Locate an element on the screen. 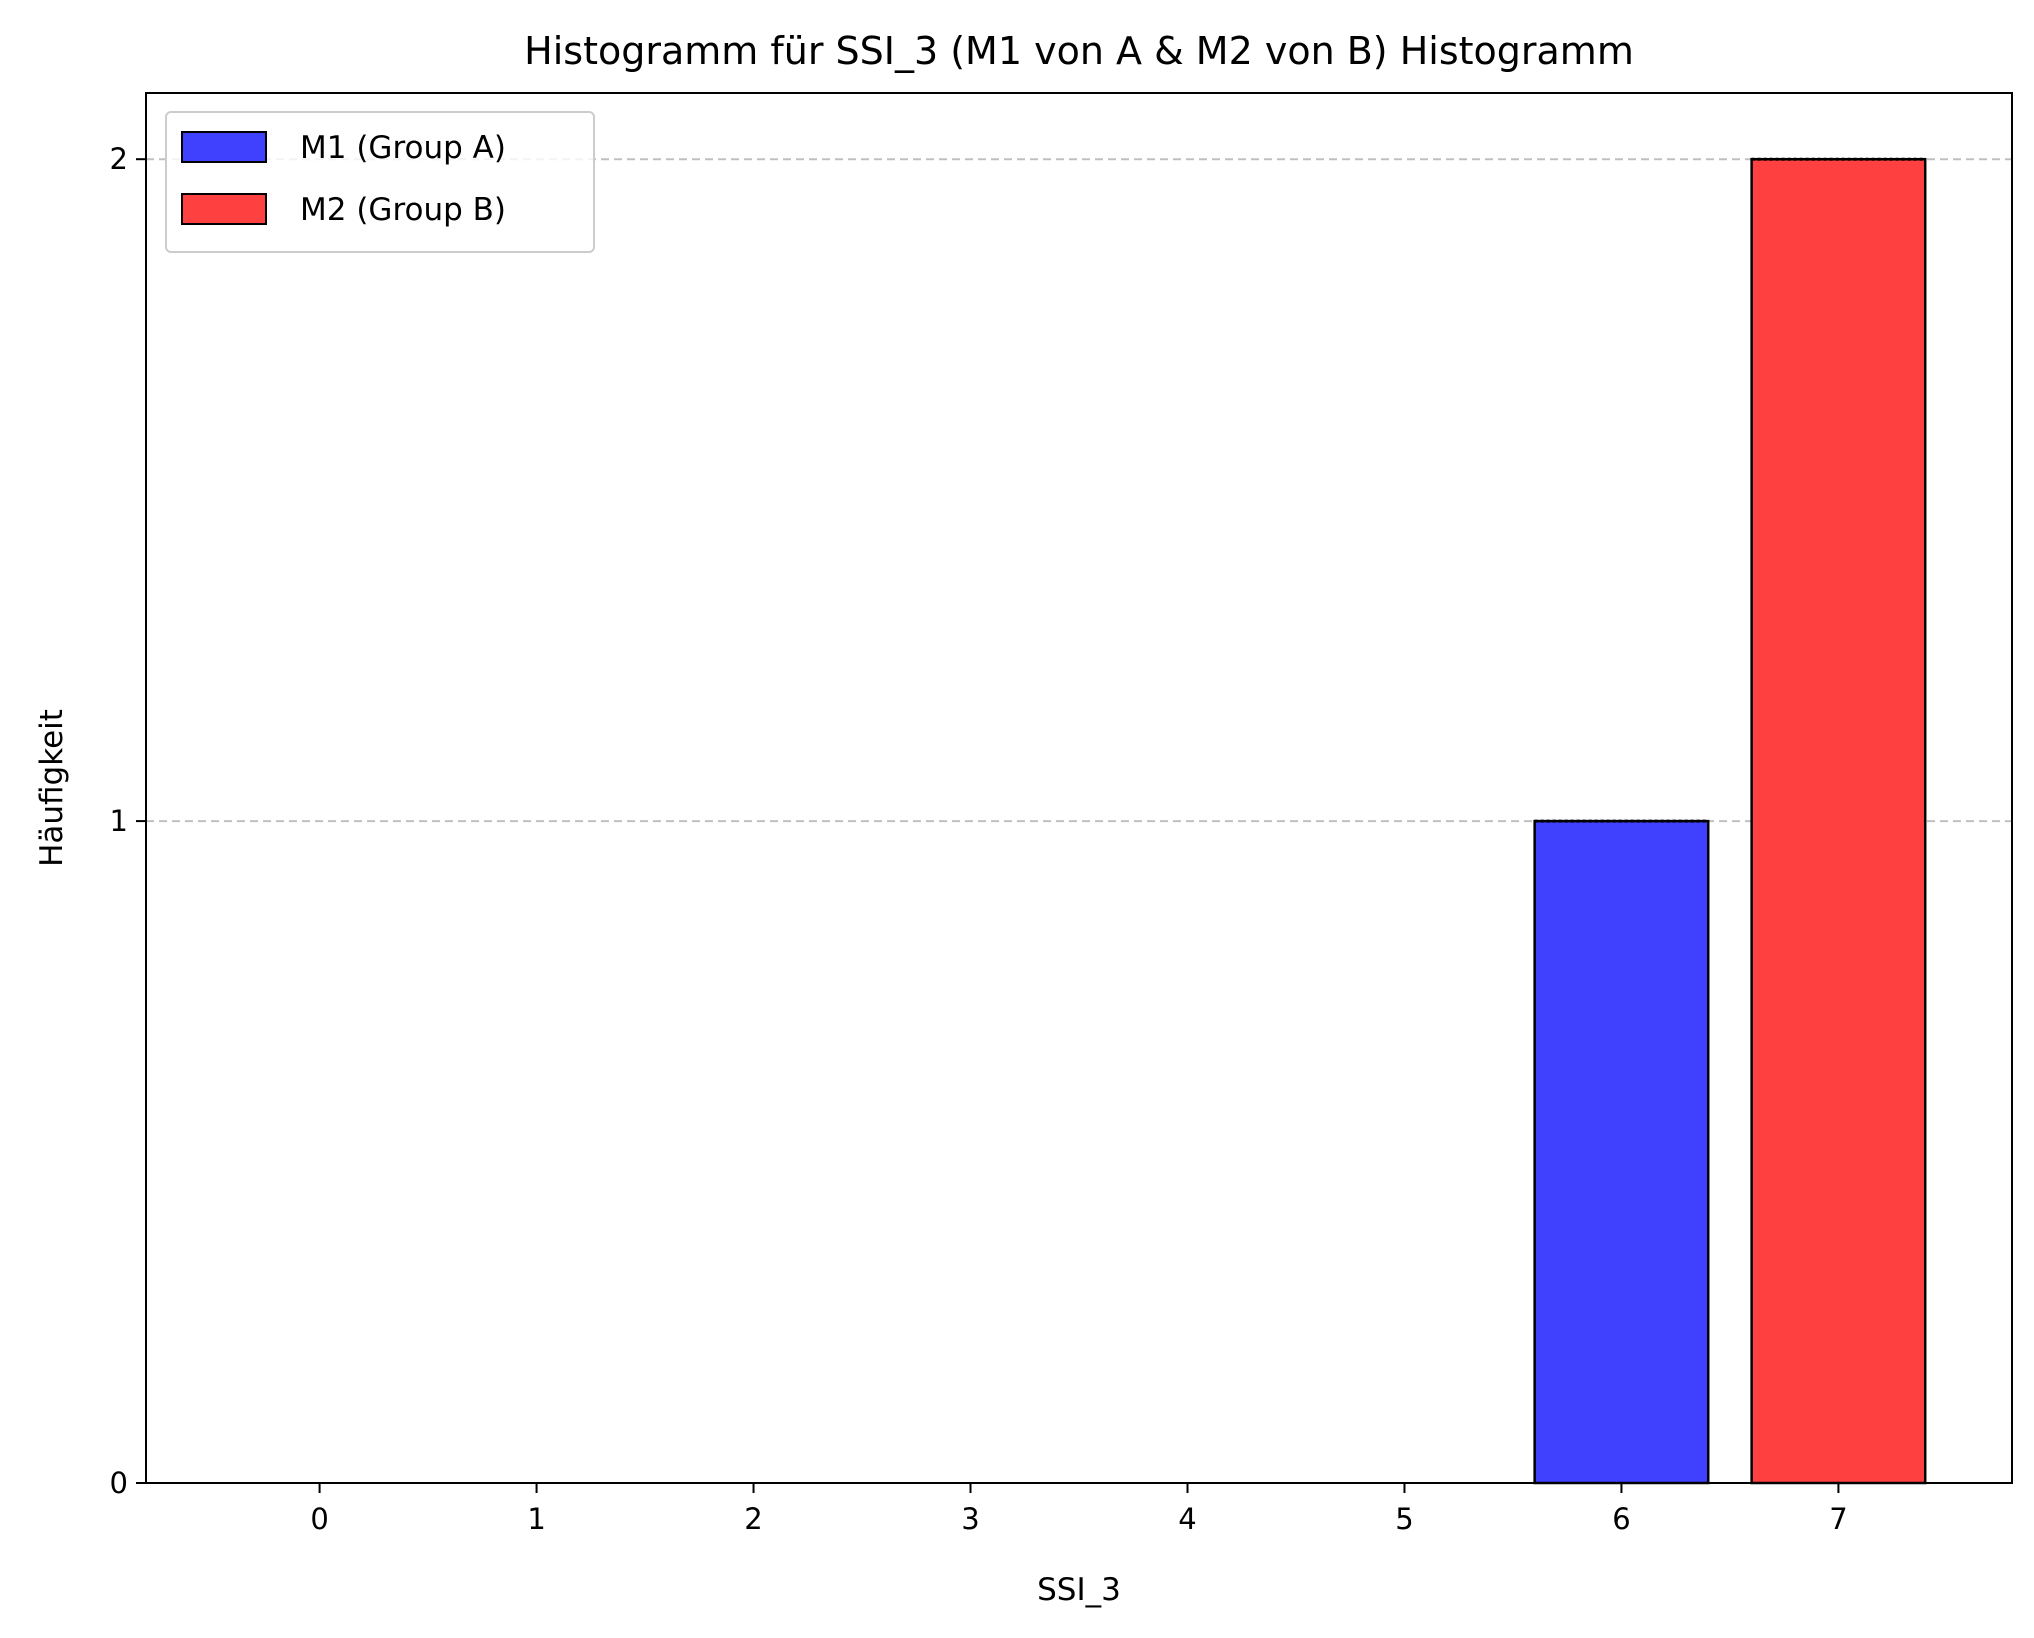  legend-swatch-m2 is located at coordinates (224, 209).